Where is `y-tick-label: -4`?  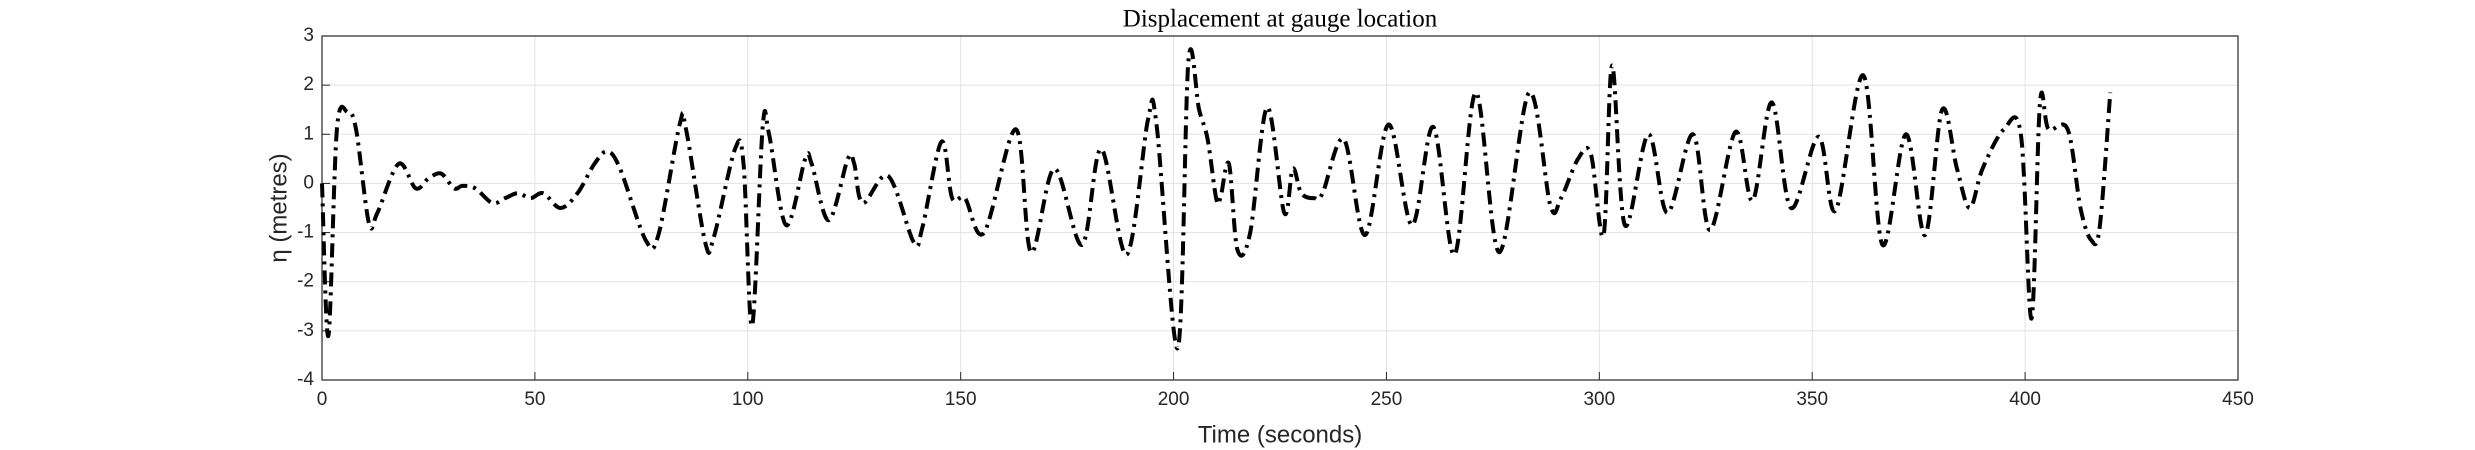 y-tick-label: -4 is located at coordinates (305, 379).